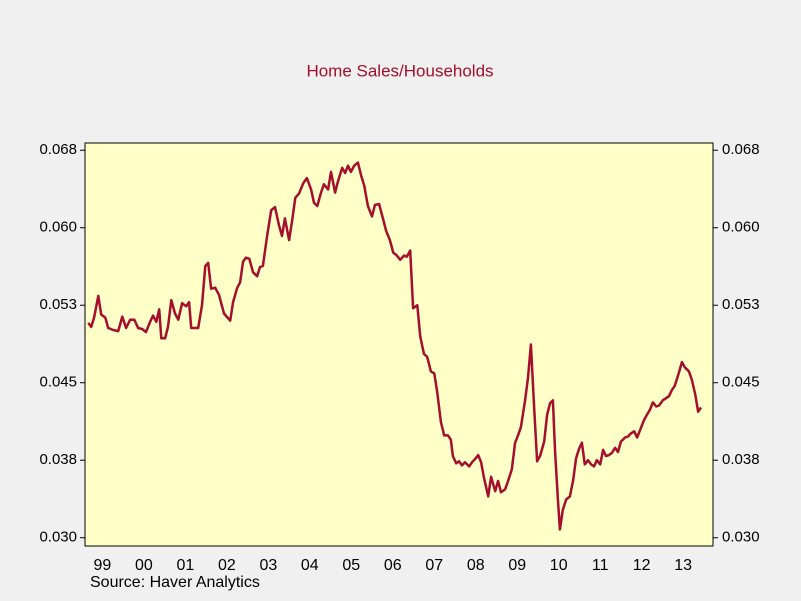  Describe the element at coordinates (399, 70) in the screenshot. I see `chart-title: Home Sales/Households` at that location.